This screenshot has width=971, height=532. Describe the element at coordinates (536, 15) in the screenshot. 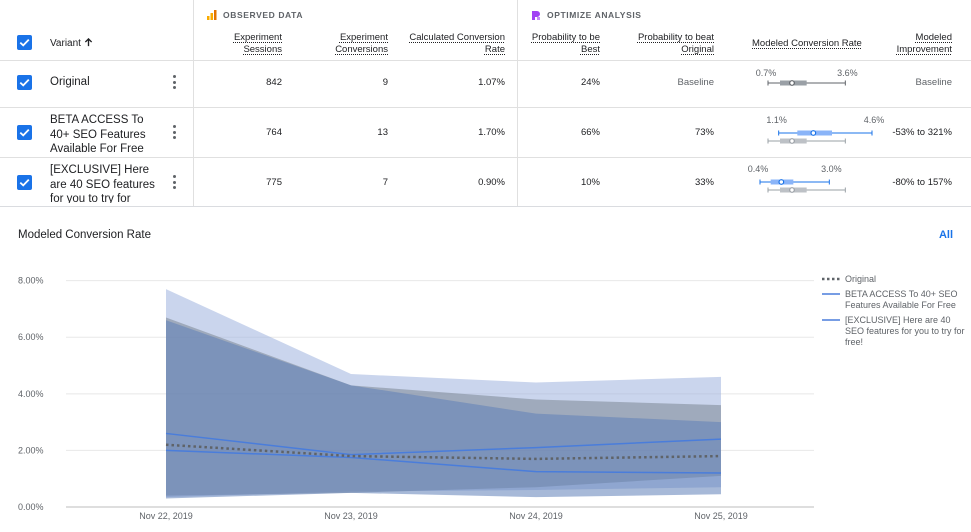

I see `optimize-icon` at that location.